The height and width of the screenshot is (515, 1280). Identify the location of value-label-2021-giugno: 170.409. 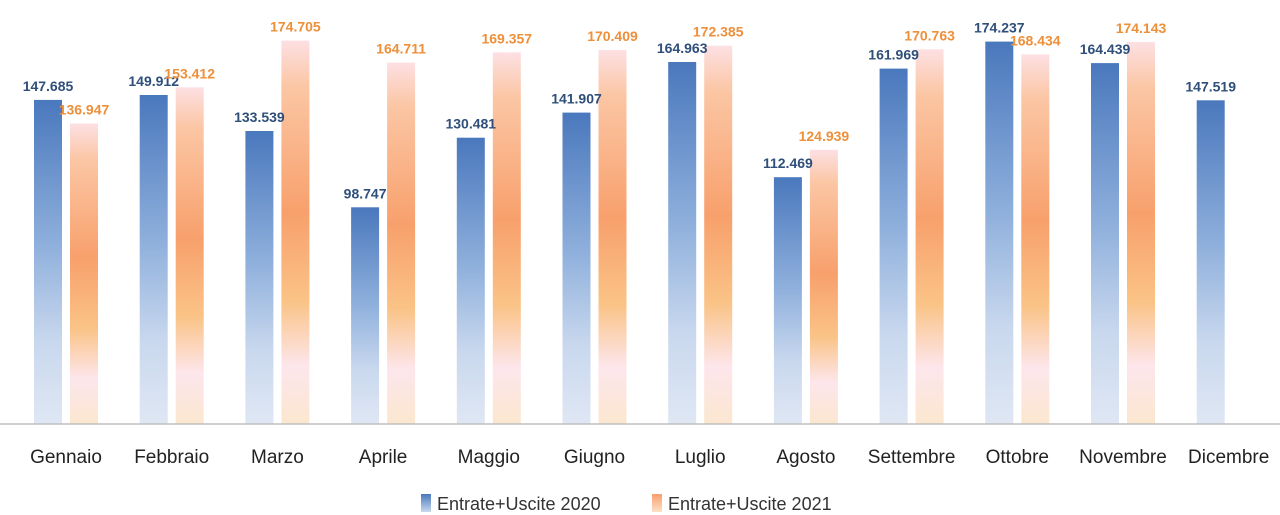
(612, 36).